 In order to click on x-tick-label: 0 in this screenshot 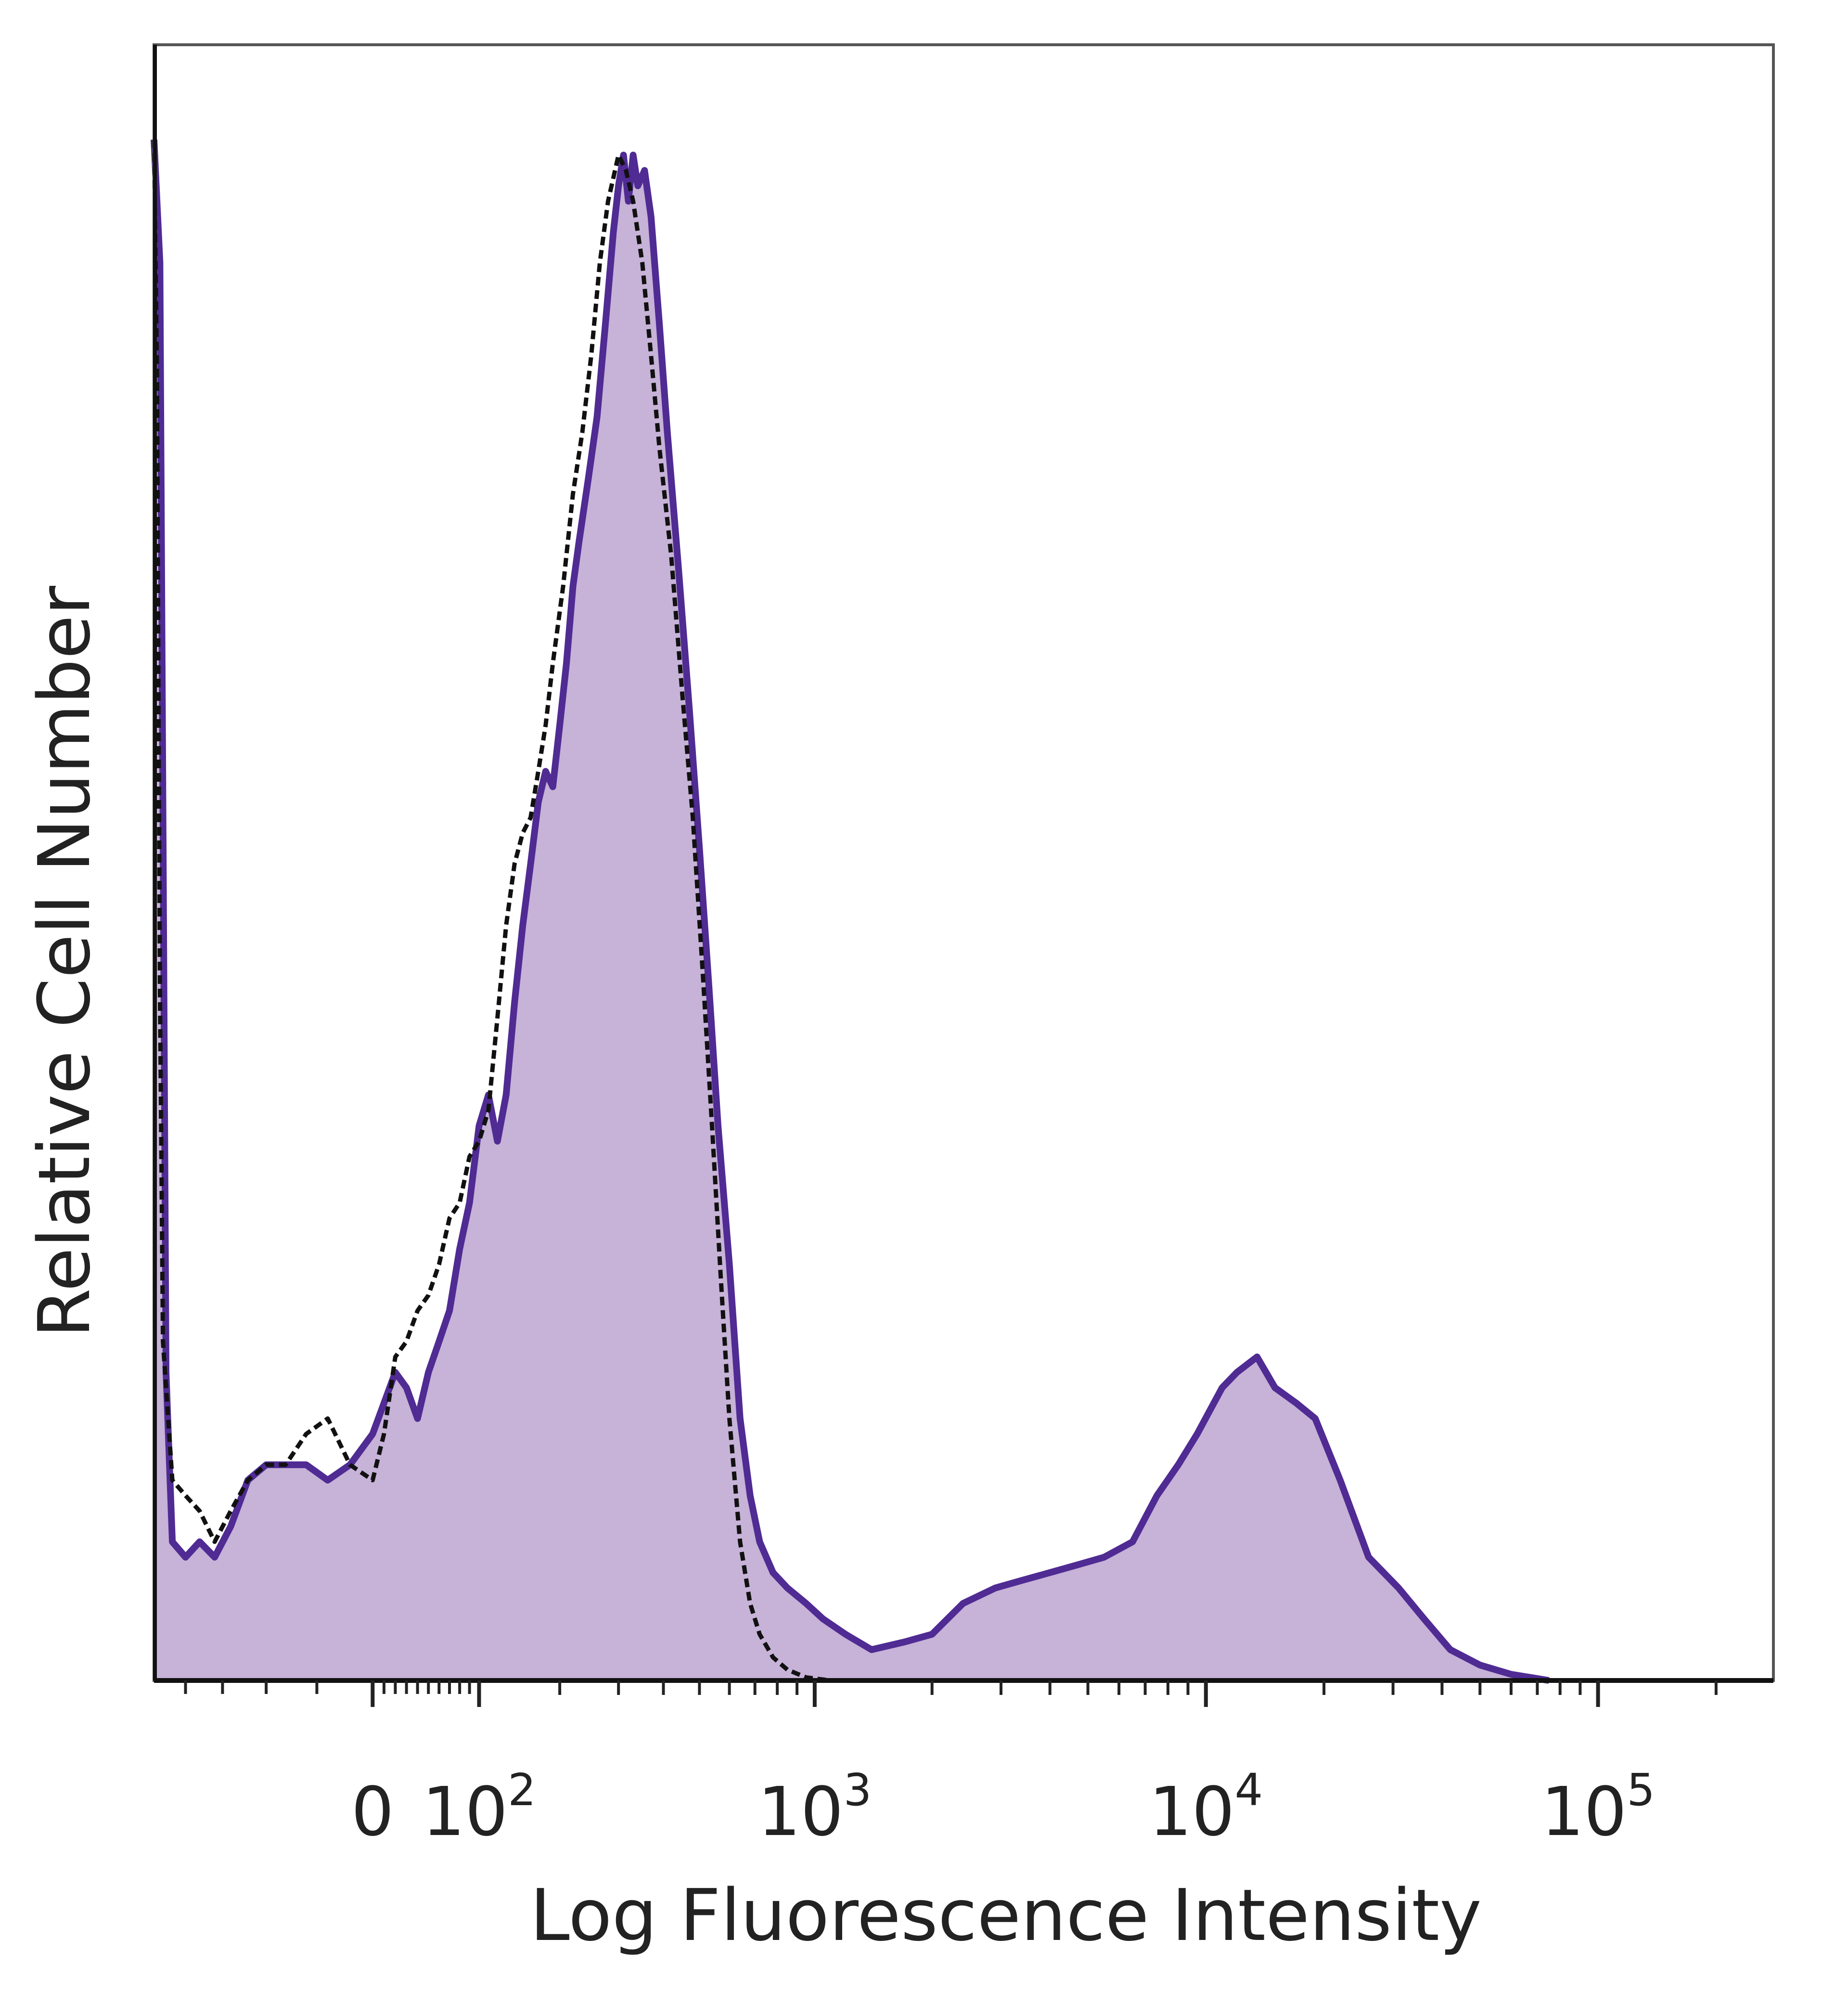, I will do `click(372, 1812)`.